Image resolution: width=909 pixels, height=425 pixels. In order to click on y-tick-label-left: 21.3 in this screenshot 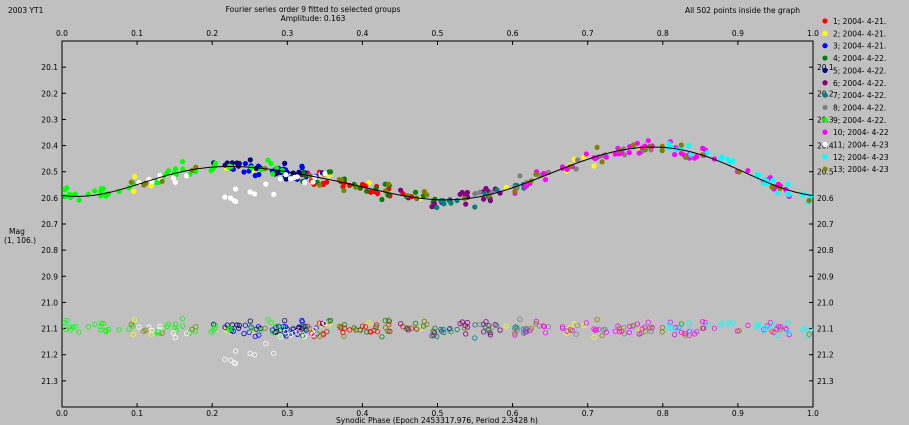, I will do `click(49, 381)`.